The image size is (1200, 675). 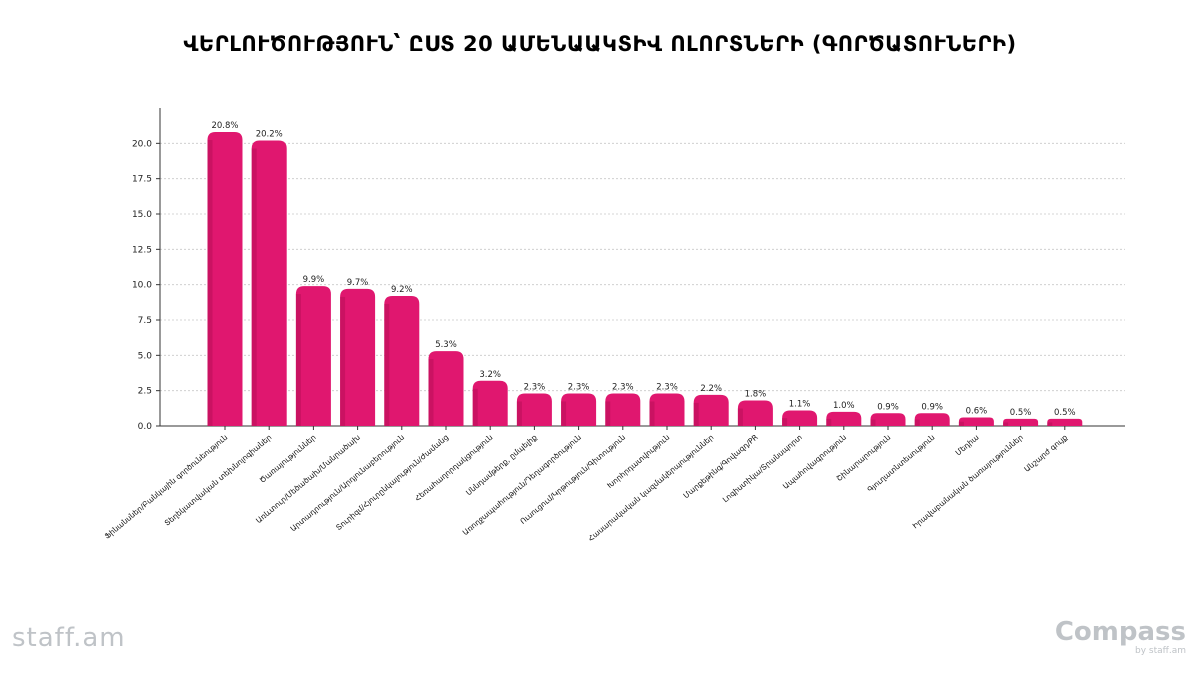 I want to click on compass-logo: Compass by staff.am, so click(x=1120, y=637).